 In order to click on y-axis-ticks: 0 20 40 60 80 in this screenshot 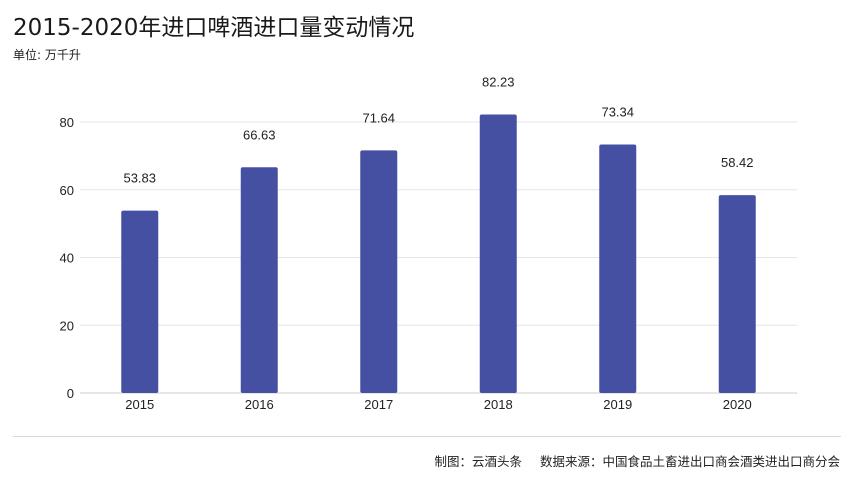, I will do `click(67, 258)`.